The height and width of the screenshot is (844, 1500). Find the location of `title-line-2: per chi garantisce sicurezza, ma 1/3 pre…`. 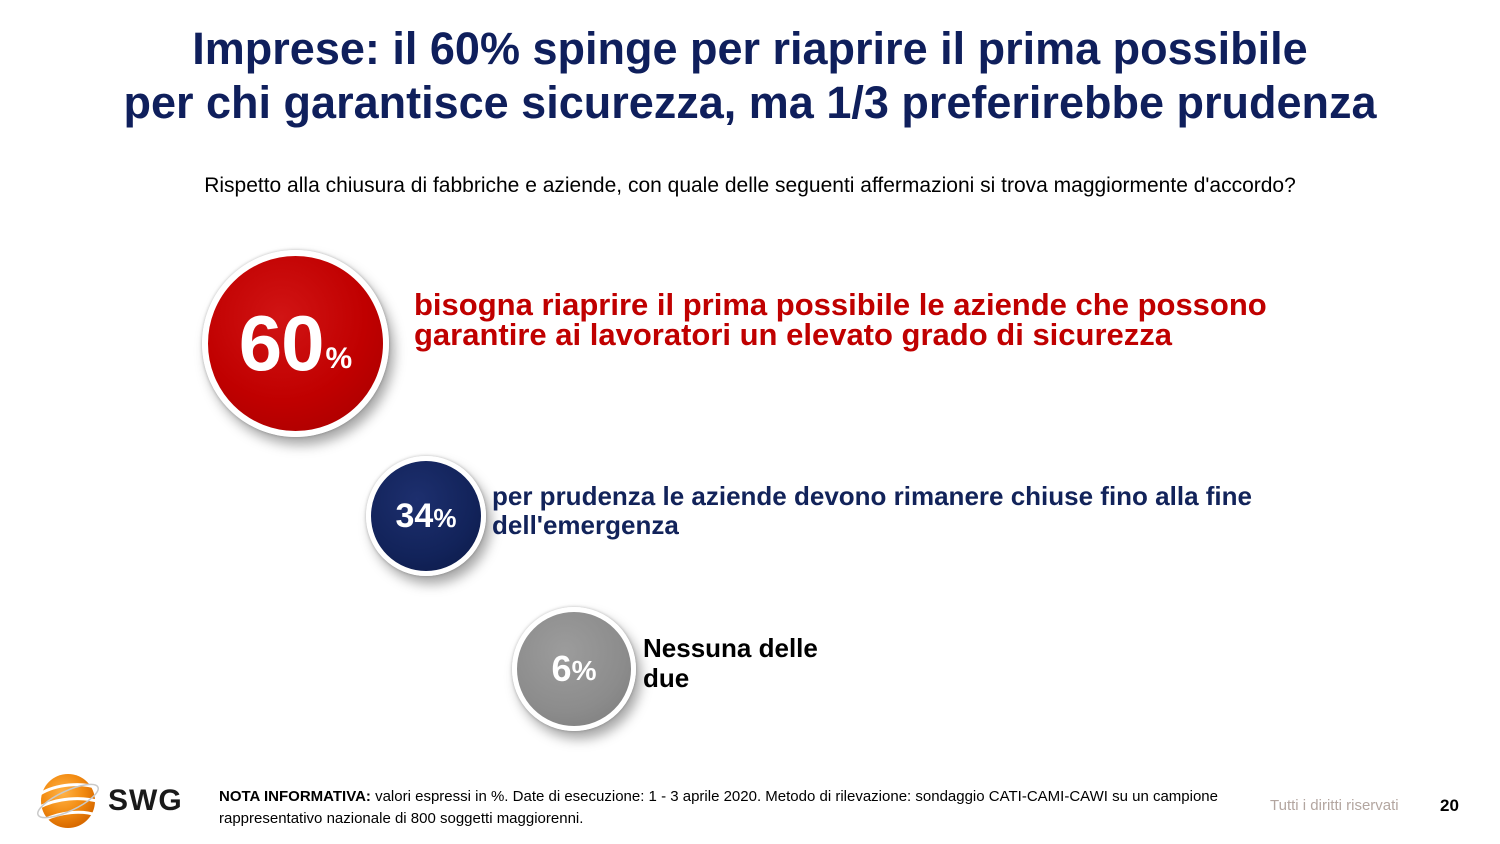

title-line-2: per chi garantisce sicurezza, ma 1/3 pre… is located at coordinates (750, 102).